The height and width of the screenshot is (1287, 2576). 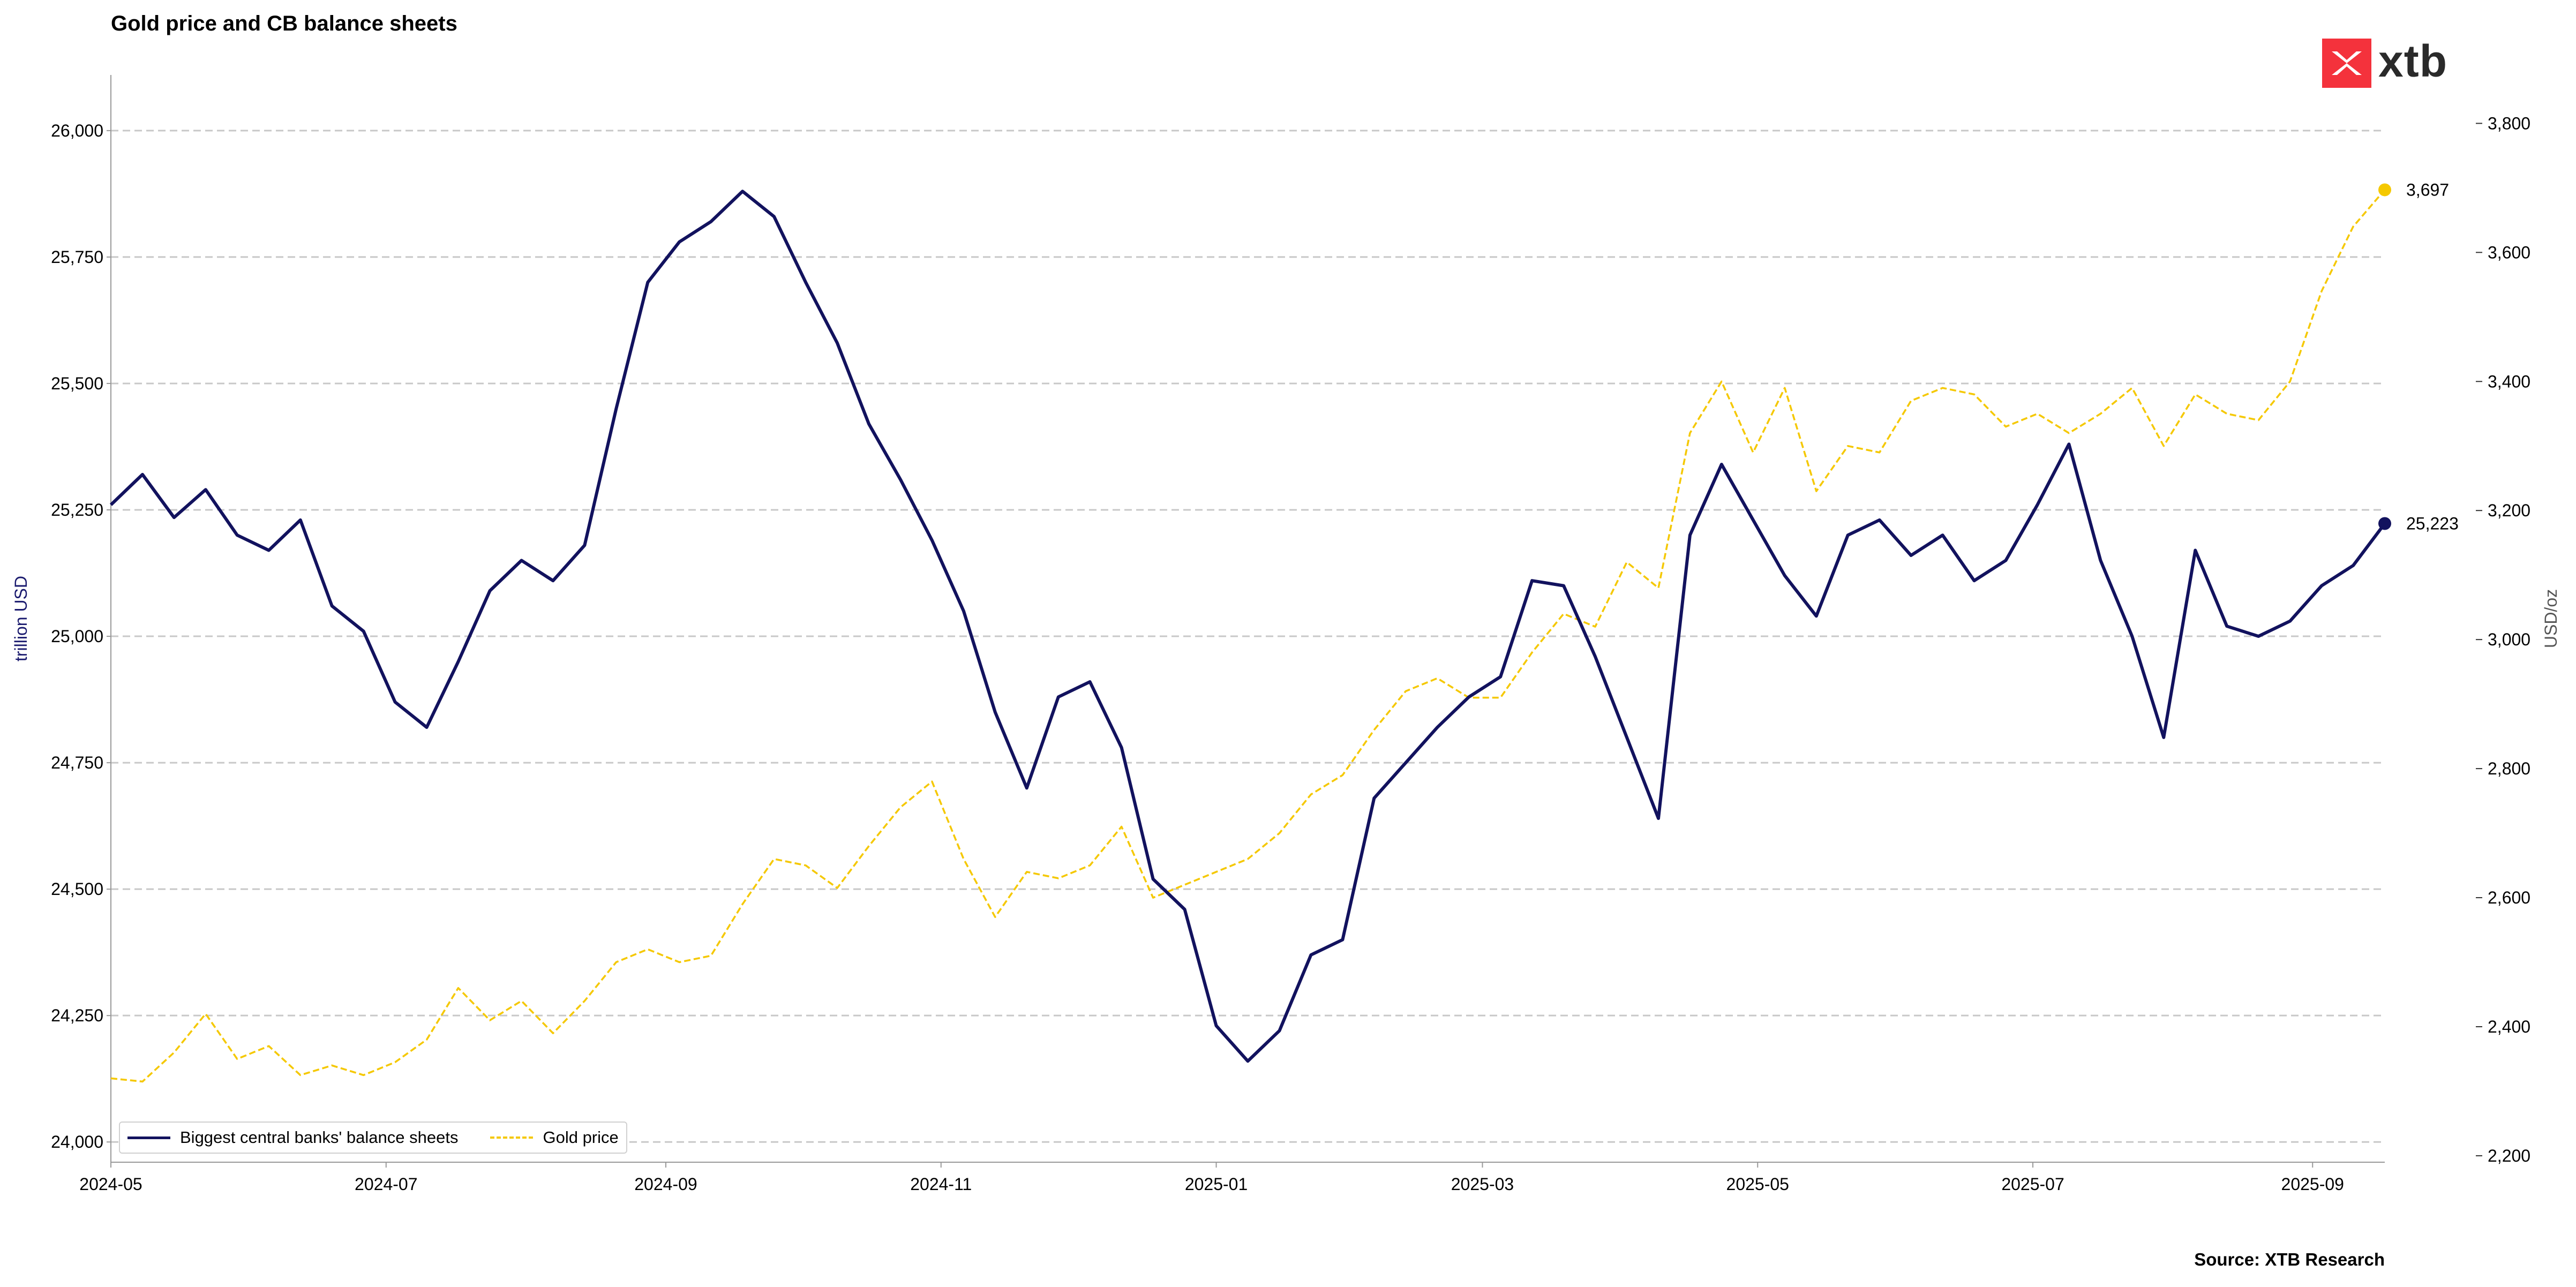 What do you see at coordinates (319, 1137) in the screenshot?
I see `legend-label-balance: Biggest central banks' balance sheets` at bounding box center [319, 1137].